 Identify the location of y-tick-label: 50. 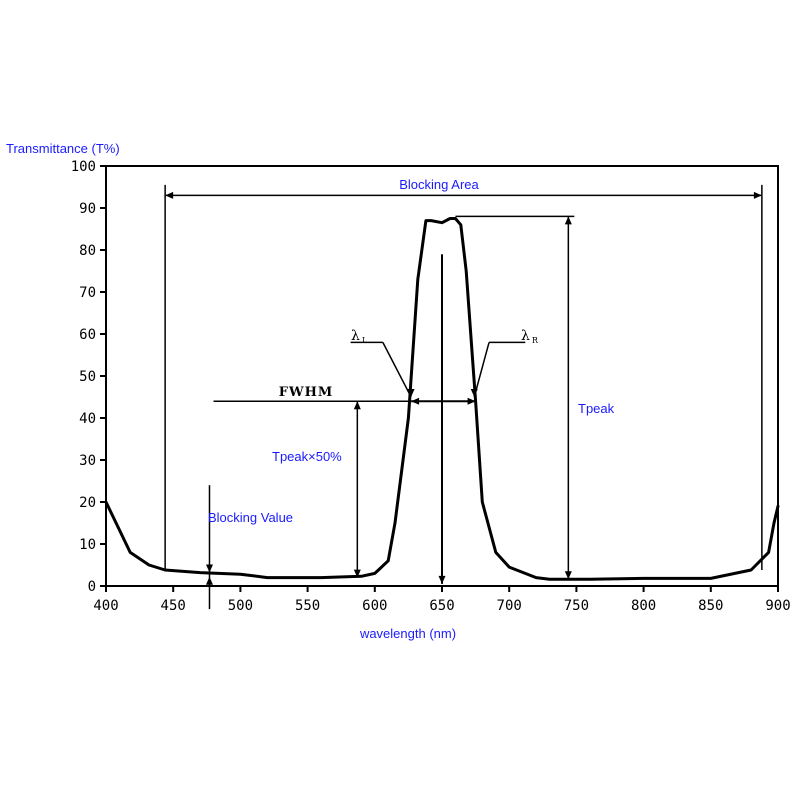
(87, 377).